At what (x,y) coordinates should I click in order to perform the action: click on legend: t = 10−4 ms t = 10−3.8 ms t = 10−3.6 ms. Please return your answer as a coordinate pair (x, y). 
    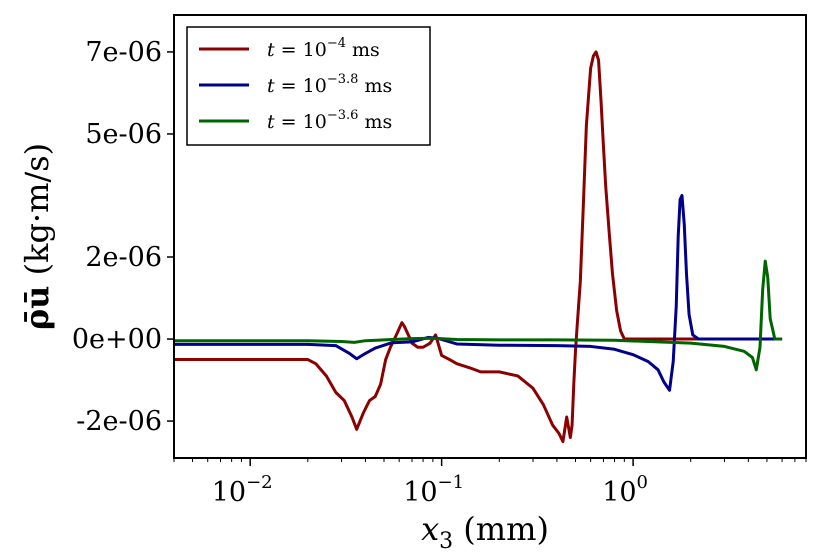
    Looking at the image, I should click on (308, 86).